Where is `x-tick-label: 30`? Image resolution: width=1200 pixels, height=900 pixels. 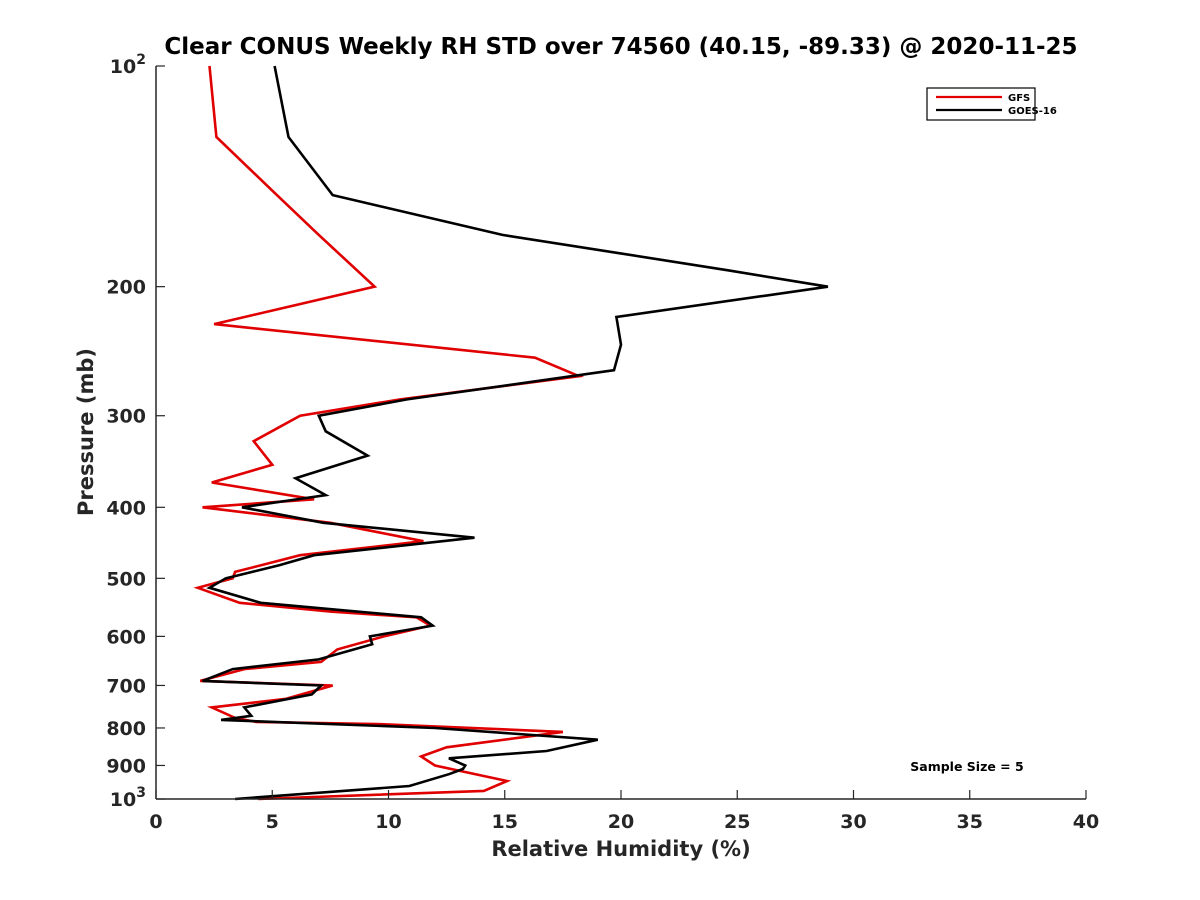 x-tick-label: 30 is located at coordinates (853, 822).